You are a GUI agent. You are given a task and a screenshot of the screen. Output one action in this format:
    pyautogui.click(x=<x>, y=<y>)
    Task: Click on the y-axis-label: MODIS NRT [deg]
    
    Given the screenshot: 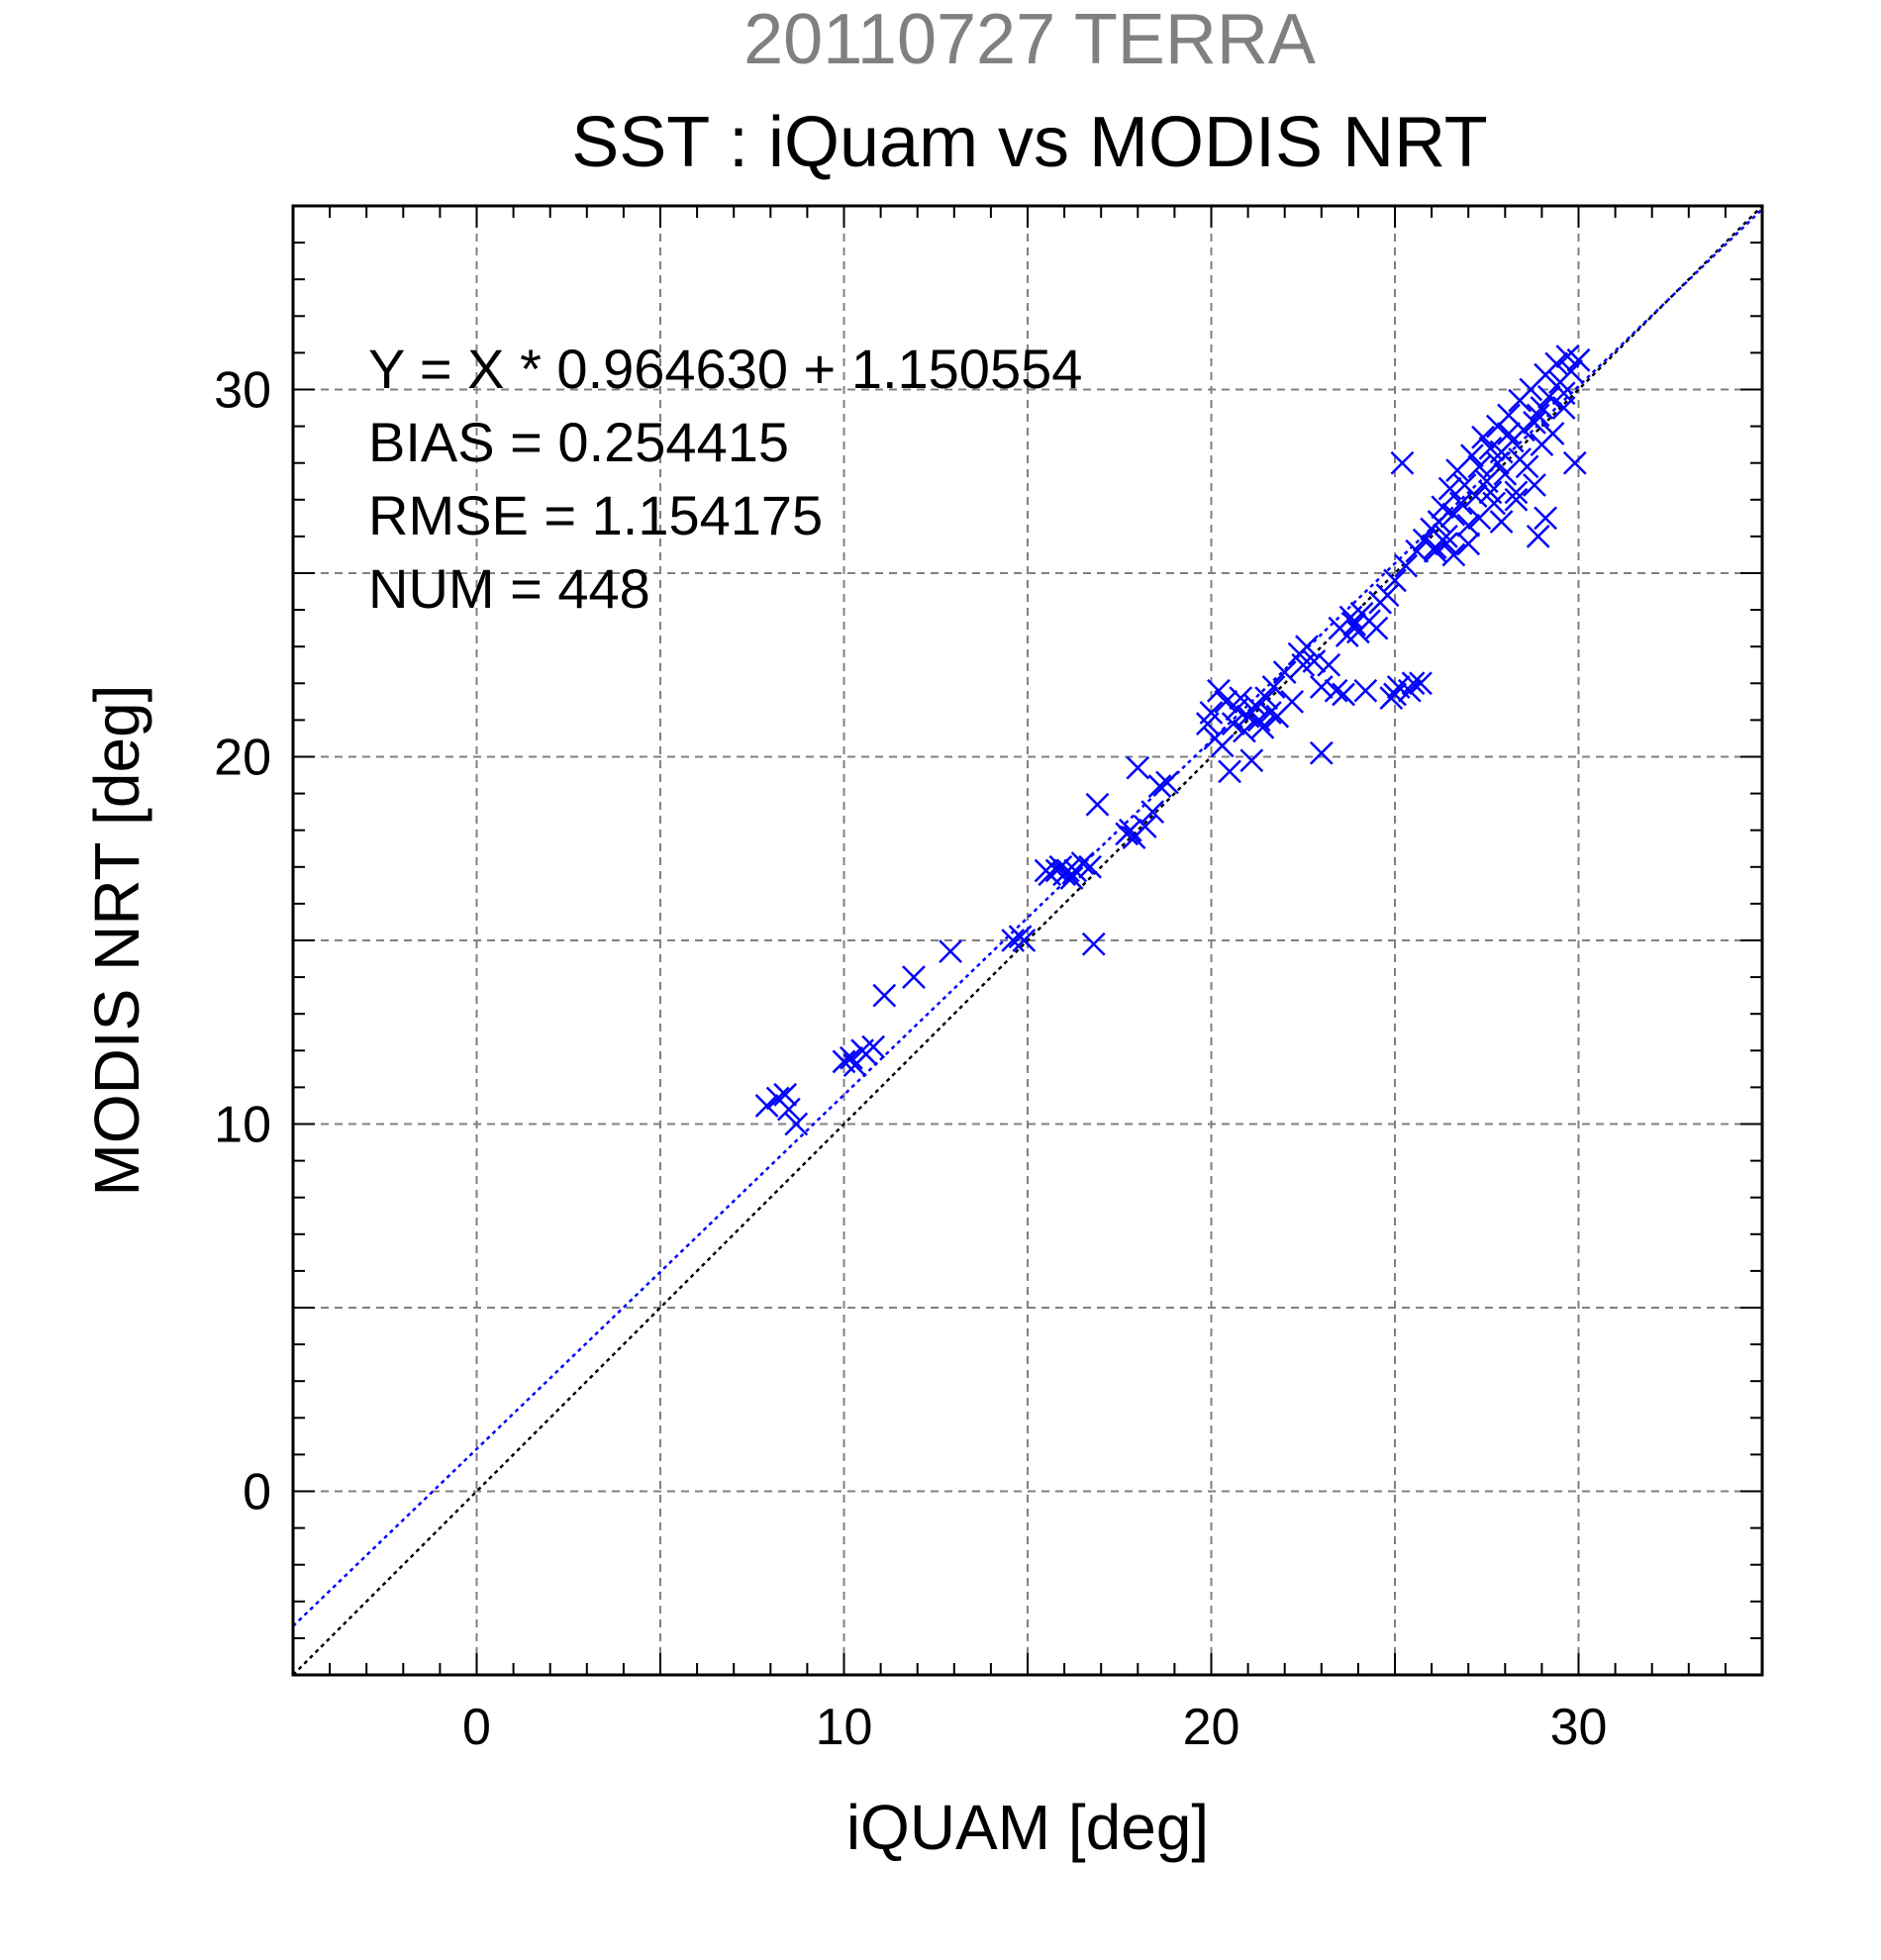 What is the action you would take?
    pyautogui.click(x=116, y=941)
    